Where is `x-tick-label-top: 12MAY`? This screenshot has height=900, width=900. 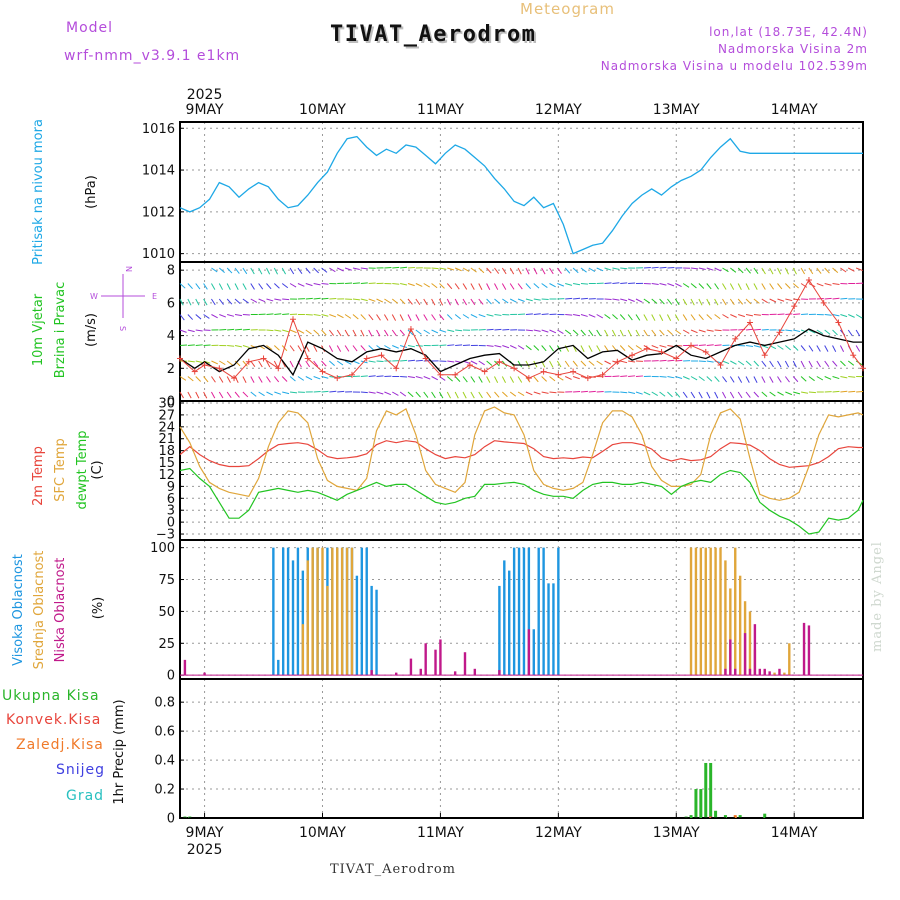
x-tick-label-top: 12MAY is located at coordinates (558, 110).